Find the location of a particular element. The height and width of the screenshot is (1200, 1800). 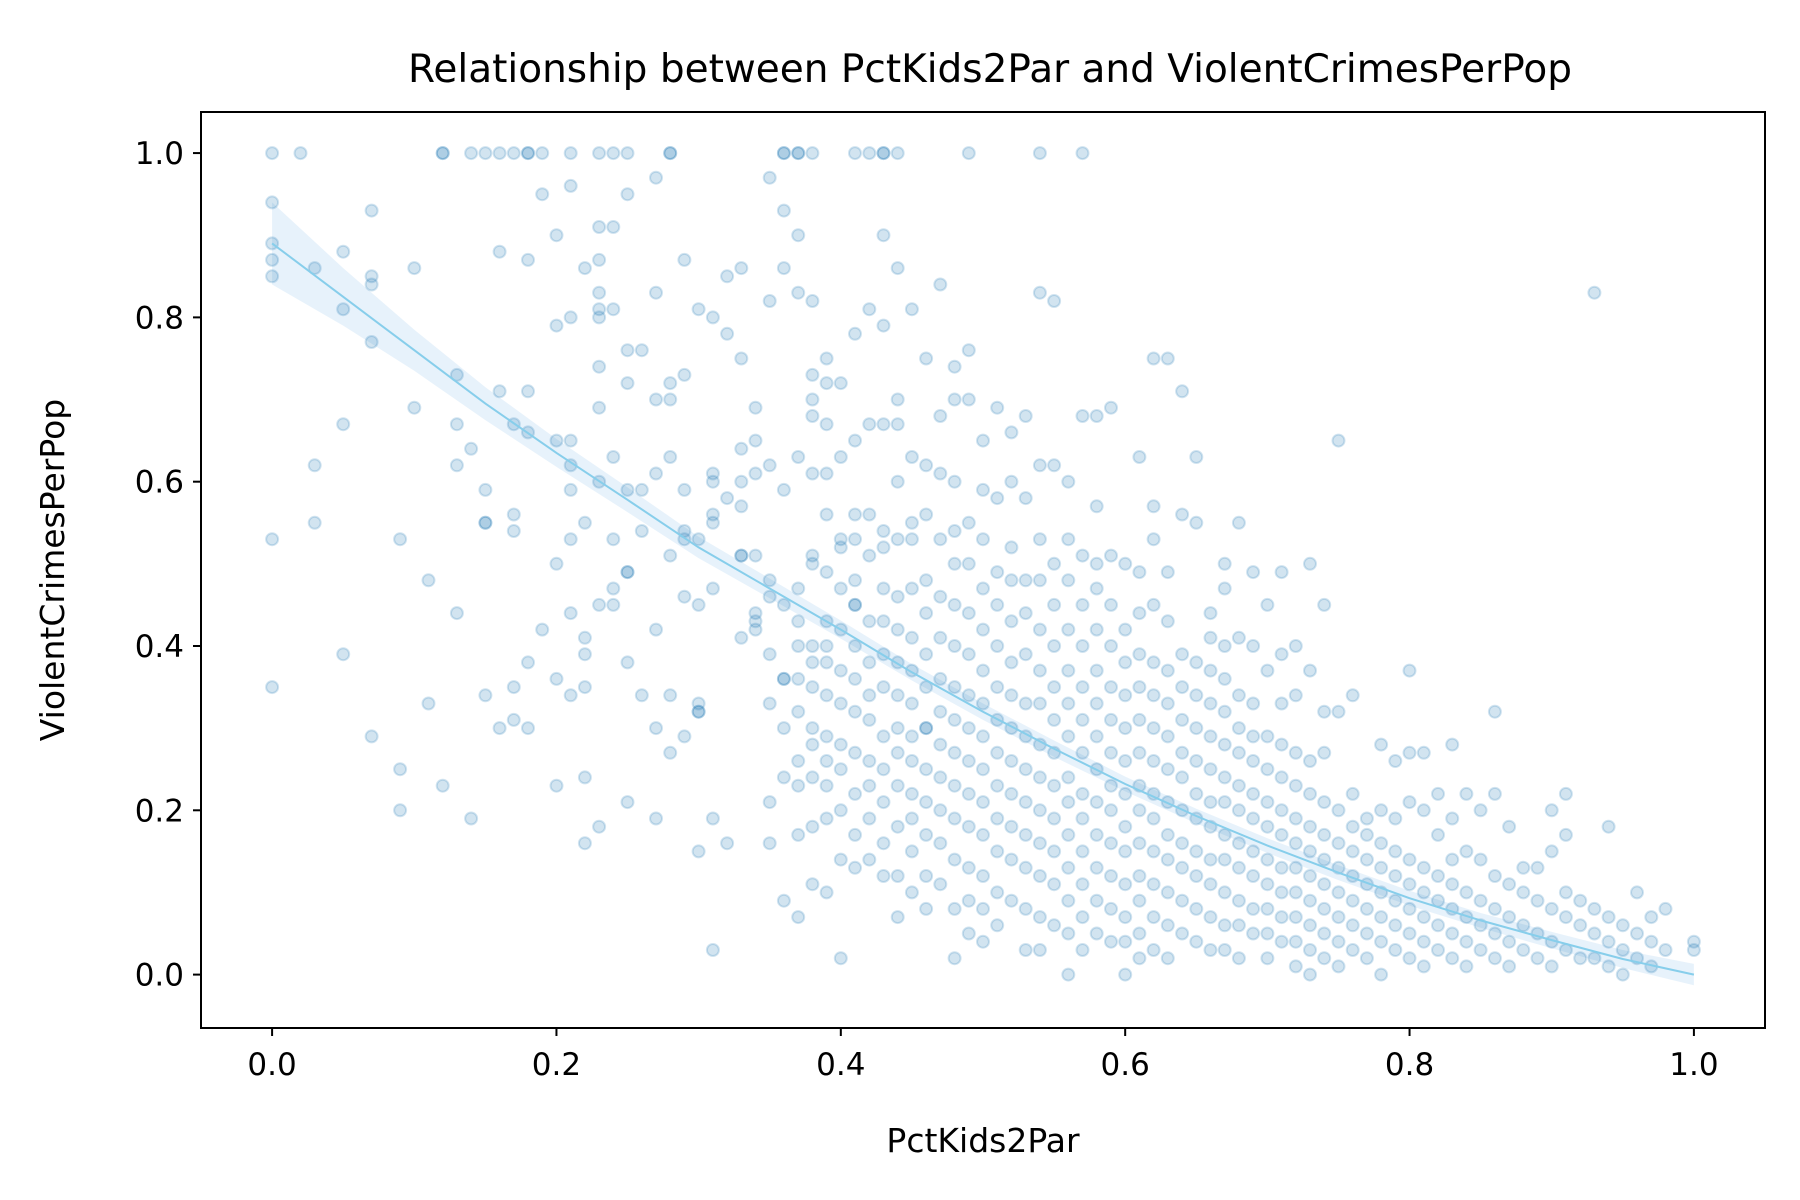

y-tick-label: 0.4 is located at coordinates (159, 647).